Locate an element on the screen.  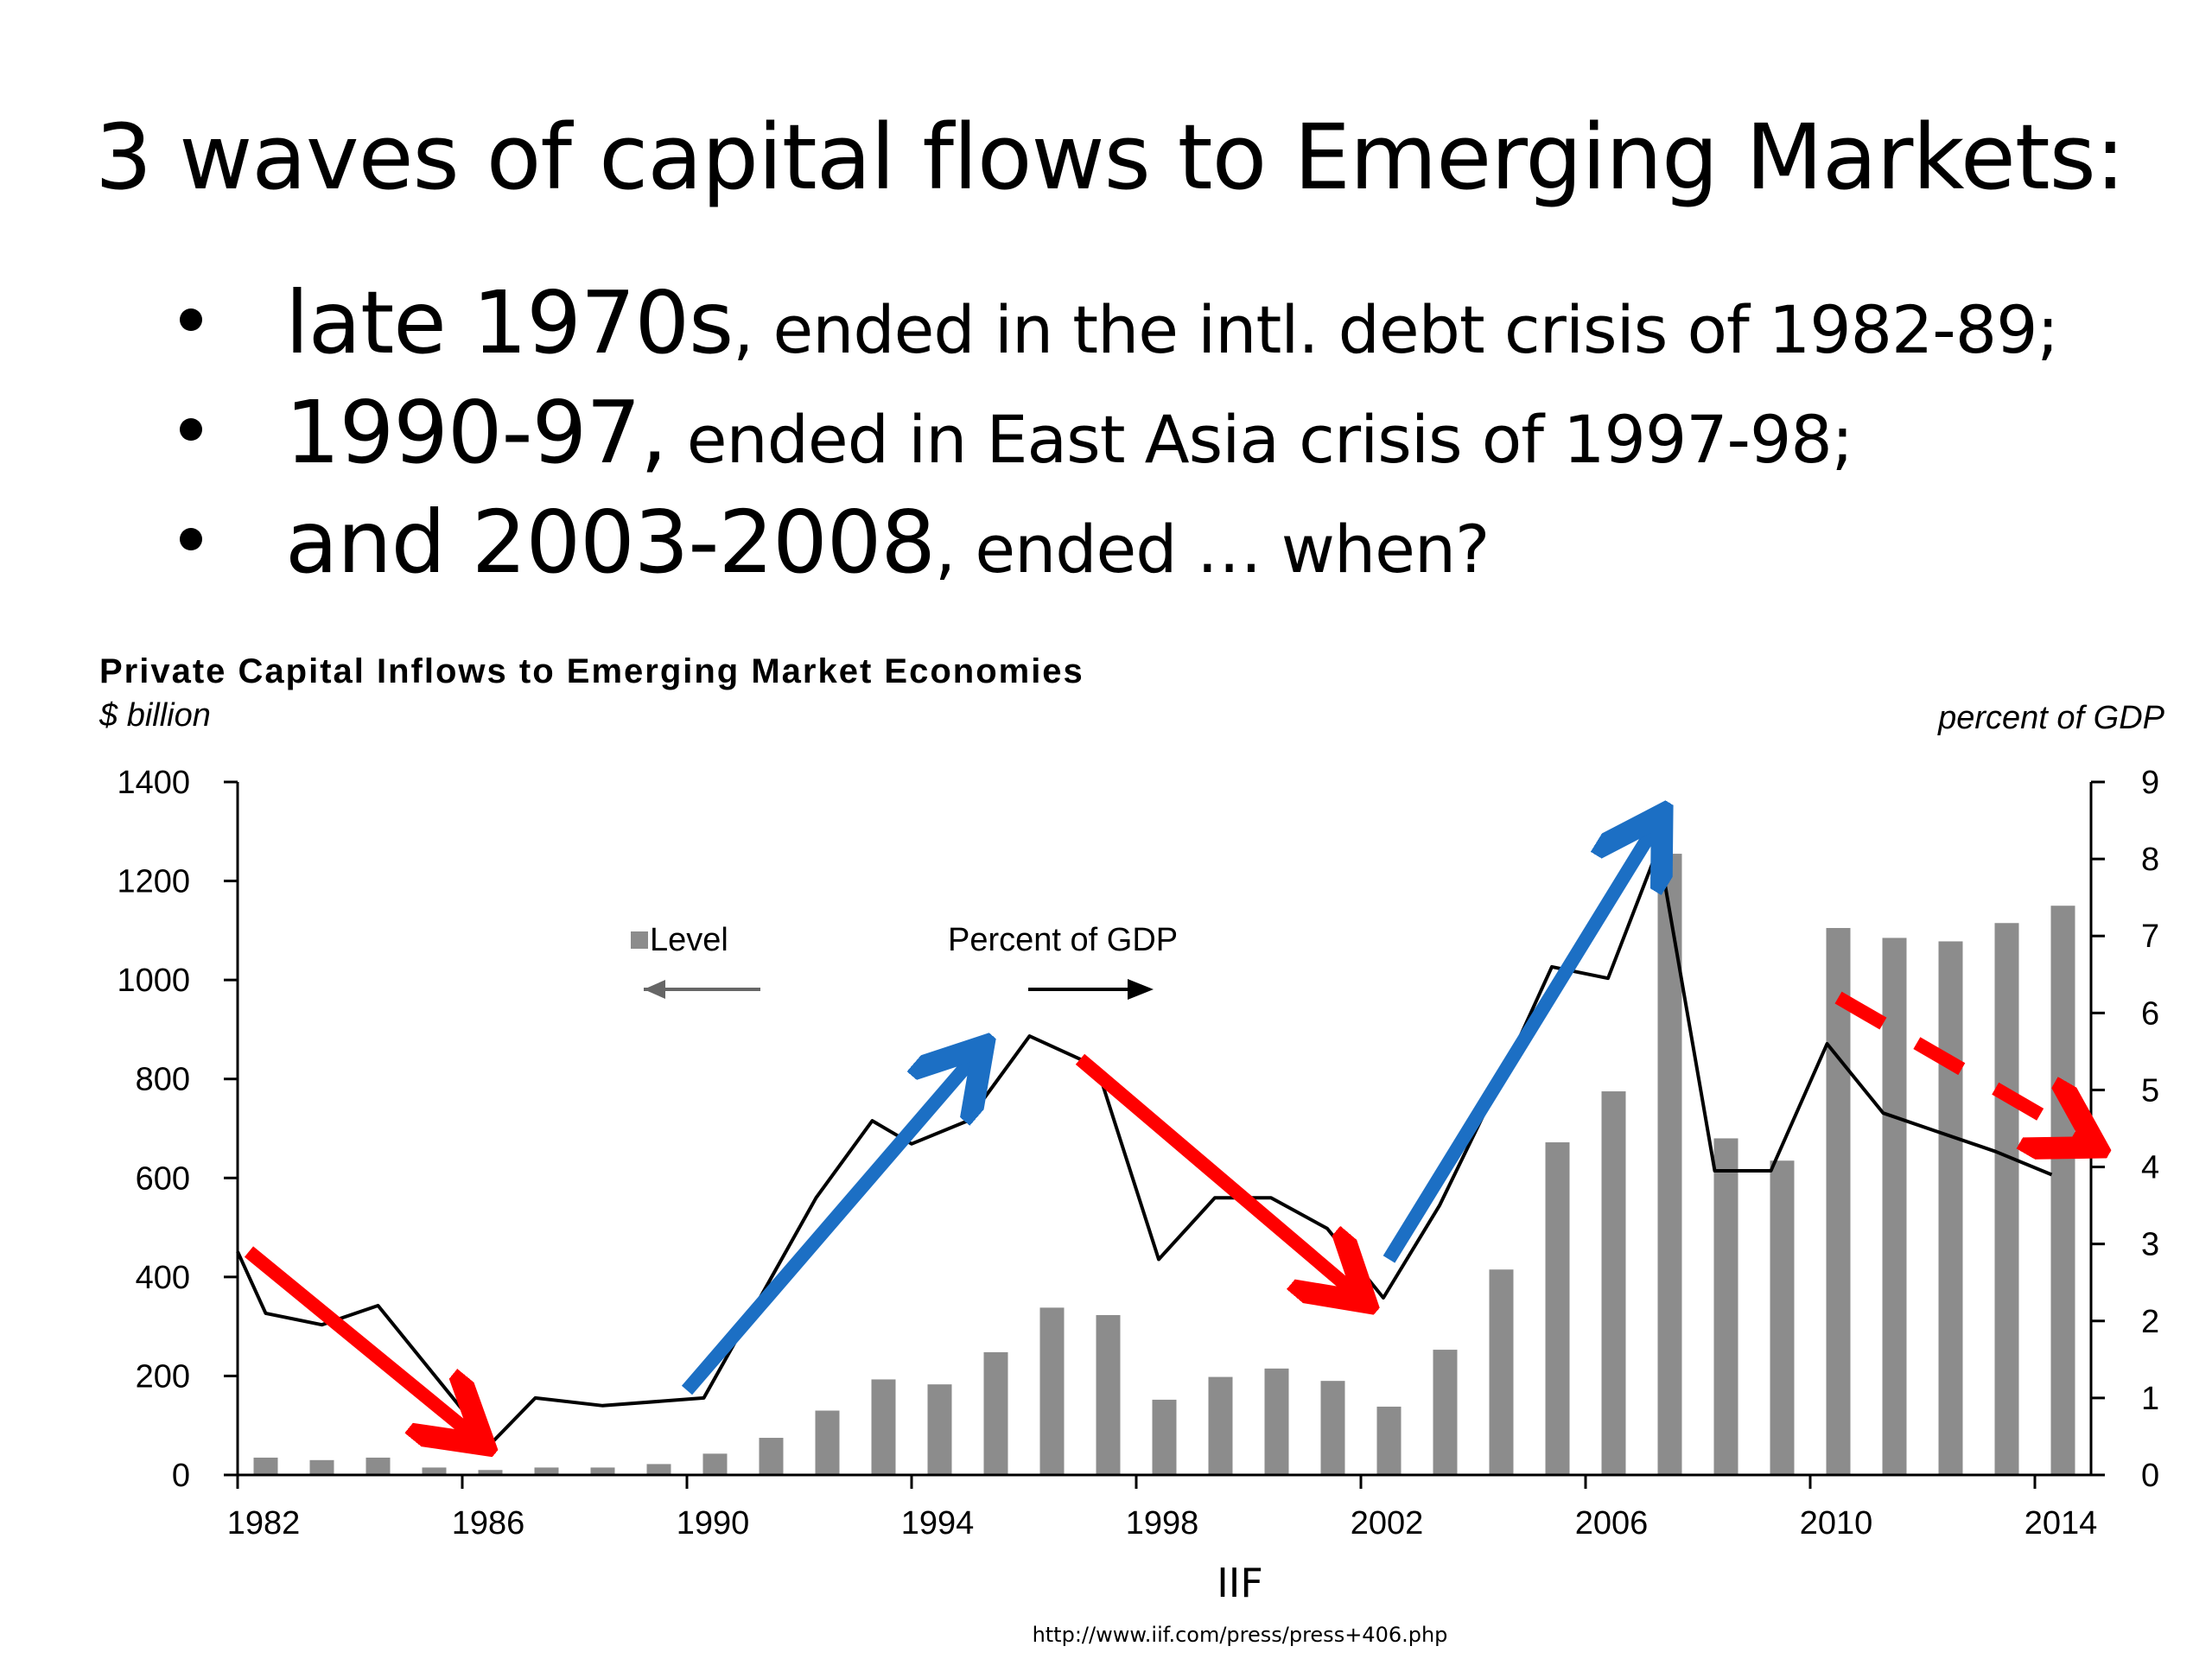
right-axis-unit: percent of GDP is located at coordinates (2051, 718).